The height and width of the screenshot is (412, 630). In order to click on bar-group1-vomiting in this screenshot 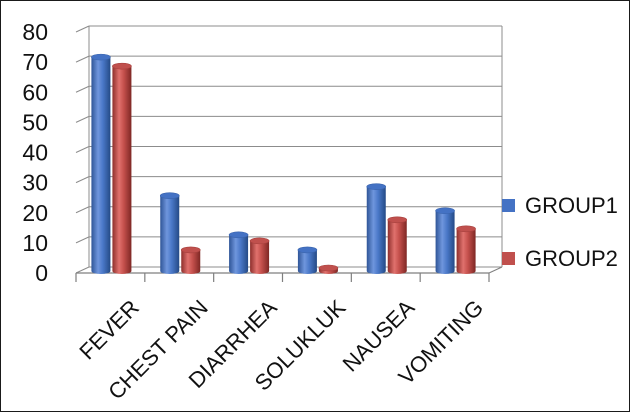, I will do `click(445, 240)`.